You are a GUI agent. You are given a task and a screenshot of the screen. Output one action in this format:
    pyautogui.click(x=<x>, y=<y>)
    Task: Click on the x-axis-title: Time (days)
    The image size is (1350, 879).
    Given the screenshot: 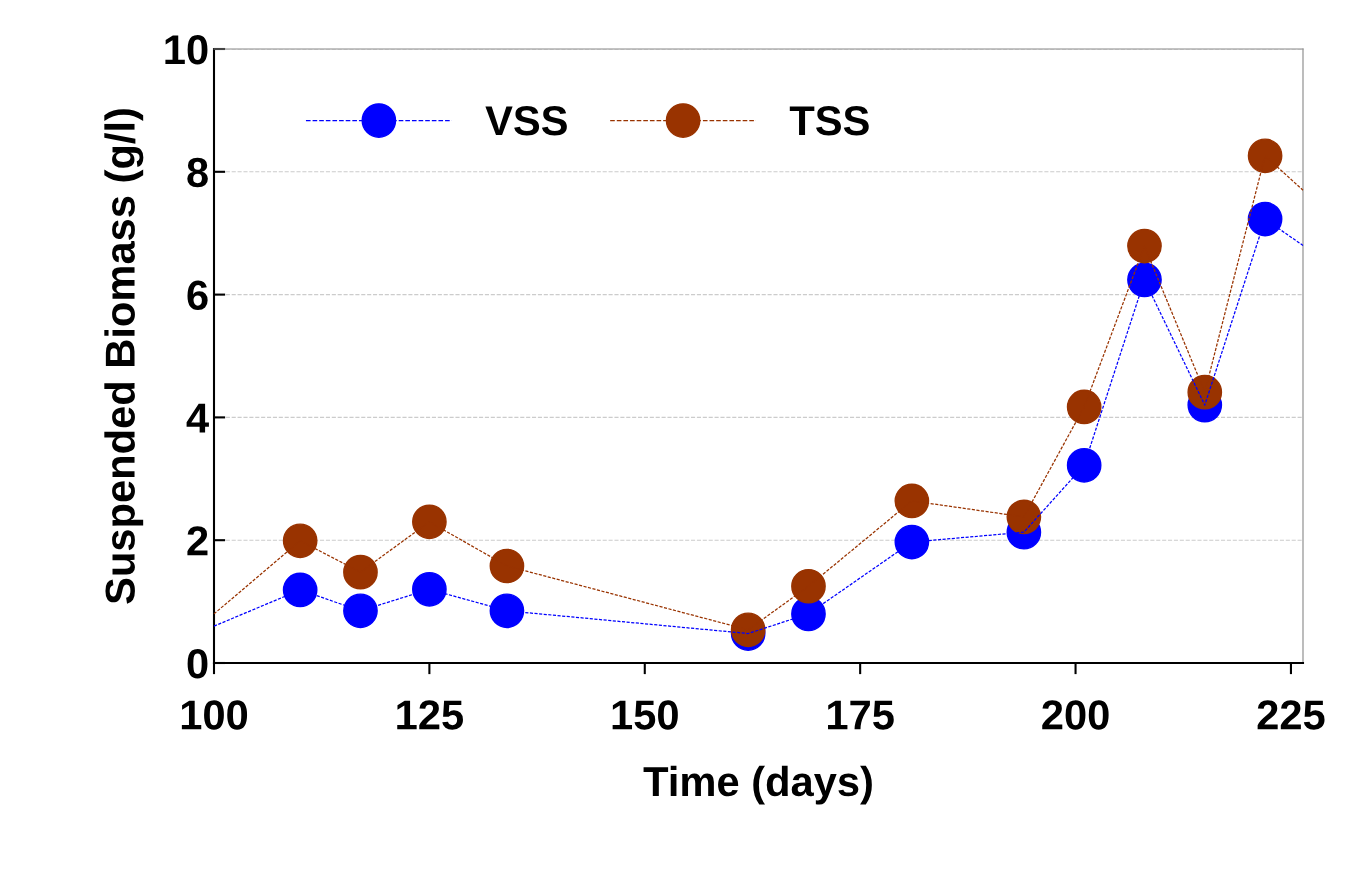 What is the action you would take?
    pyautogui.click(x=757, y=785)
    